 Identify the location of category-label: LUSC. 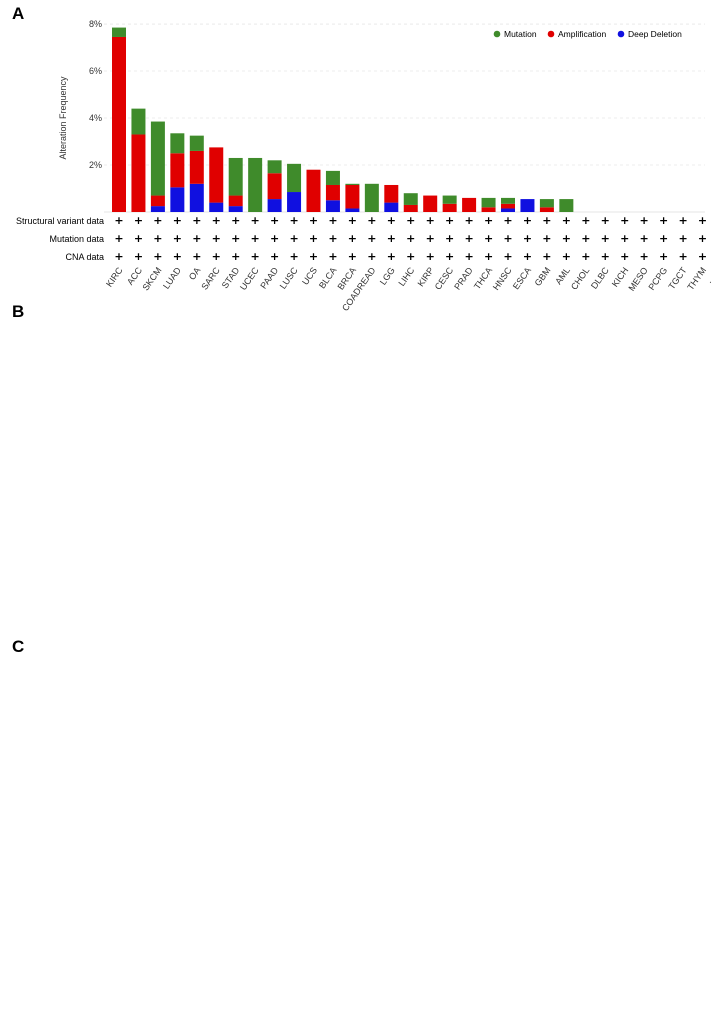
(289, 278).